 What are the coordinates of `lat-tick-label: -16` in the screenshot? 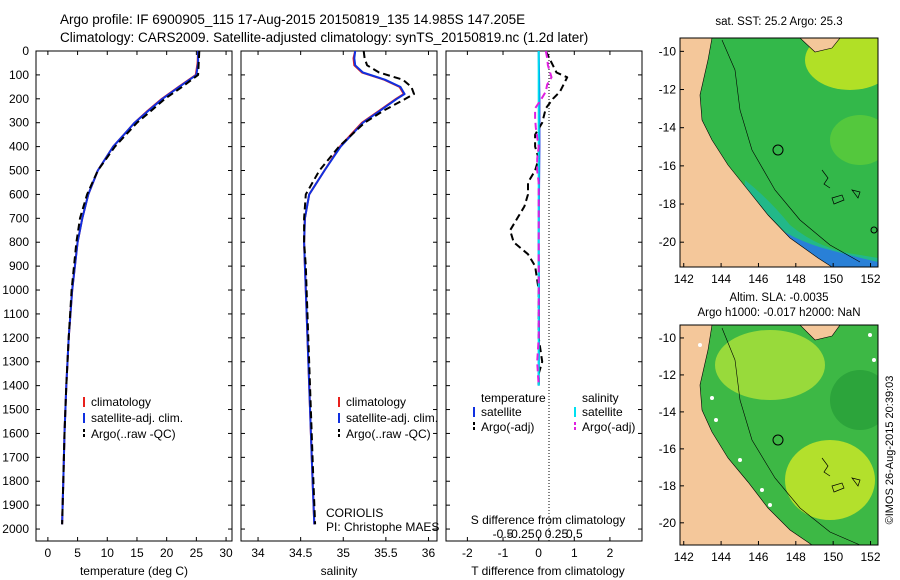 It's located at (668, 166).